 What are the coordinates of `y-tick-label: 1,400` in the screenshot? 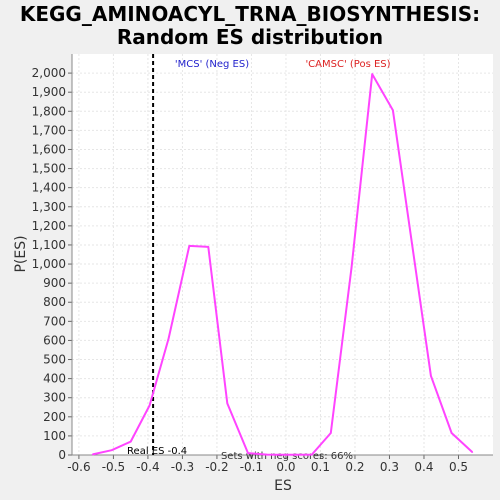 It's located at (49, 188).